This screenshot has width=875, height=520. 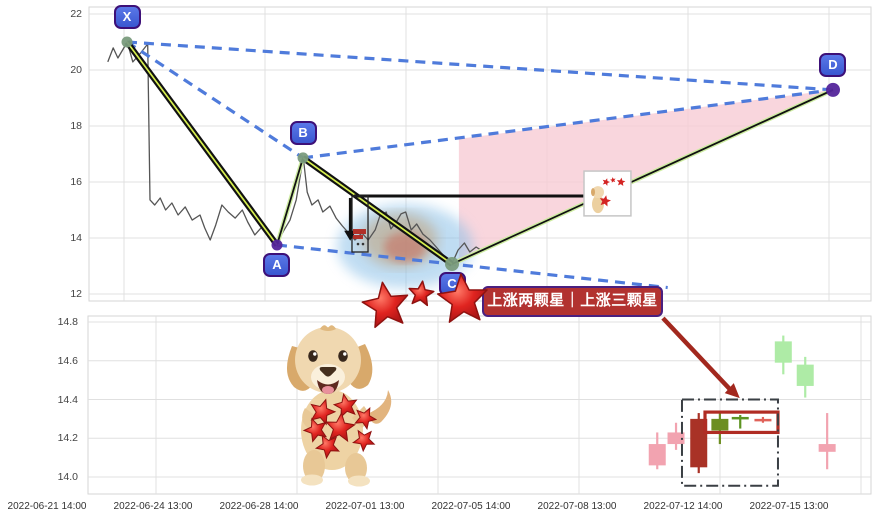 What do you see at coordinates (379, 407) in the screenshot?
I see `dog-tail` at bounding box center [379, 407].